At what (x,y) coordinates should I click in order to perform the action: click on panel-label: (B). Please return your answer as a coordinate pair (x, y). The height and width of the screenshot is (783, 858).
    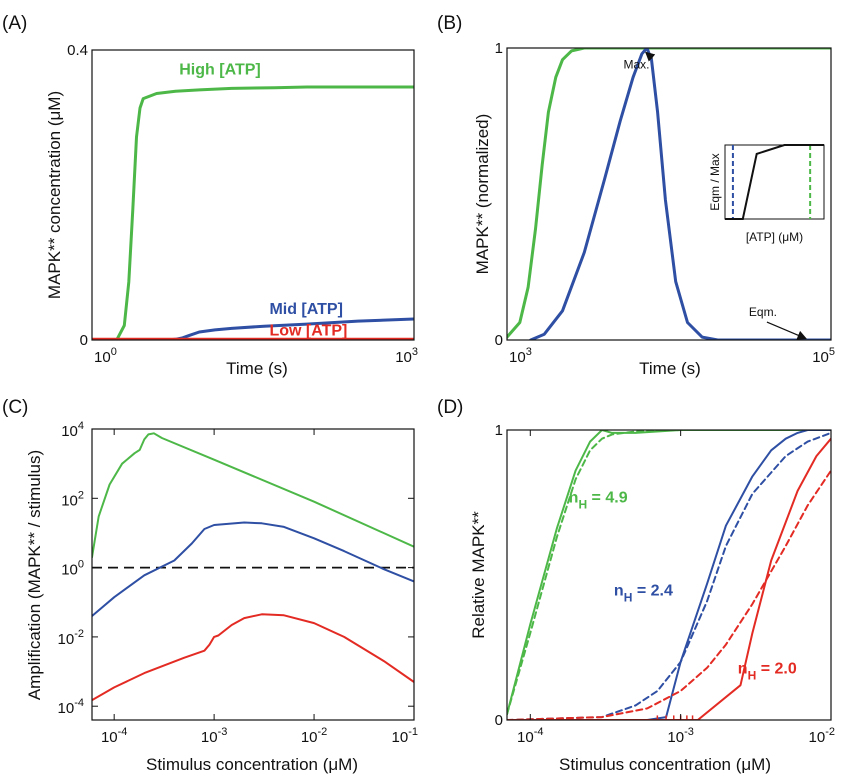
    Looking at the image, I should click on (449, 23).